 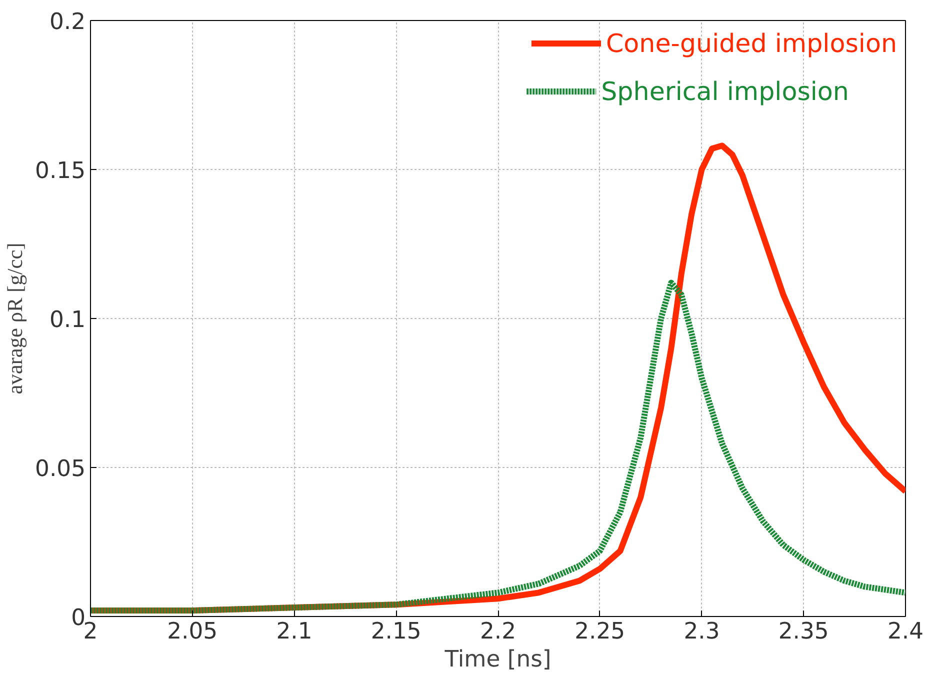 I want to click on x-tick-label: 2.3, so click(x=702, y=631).